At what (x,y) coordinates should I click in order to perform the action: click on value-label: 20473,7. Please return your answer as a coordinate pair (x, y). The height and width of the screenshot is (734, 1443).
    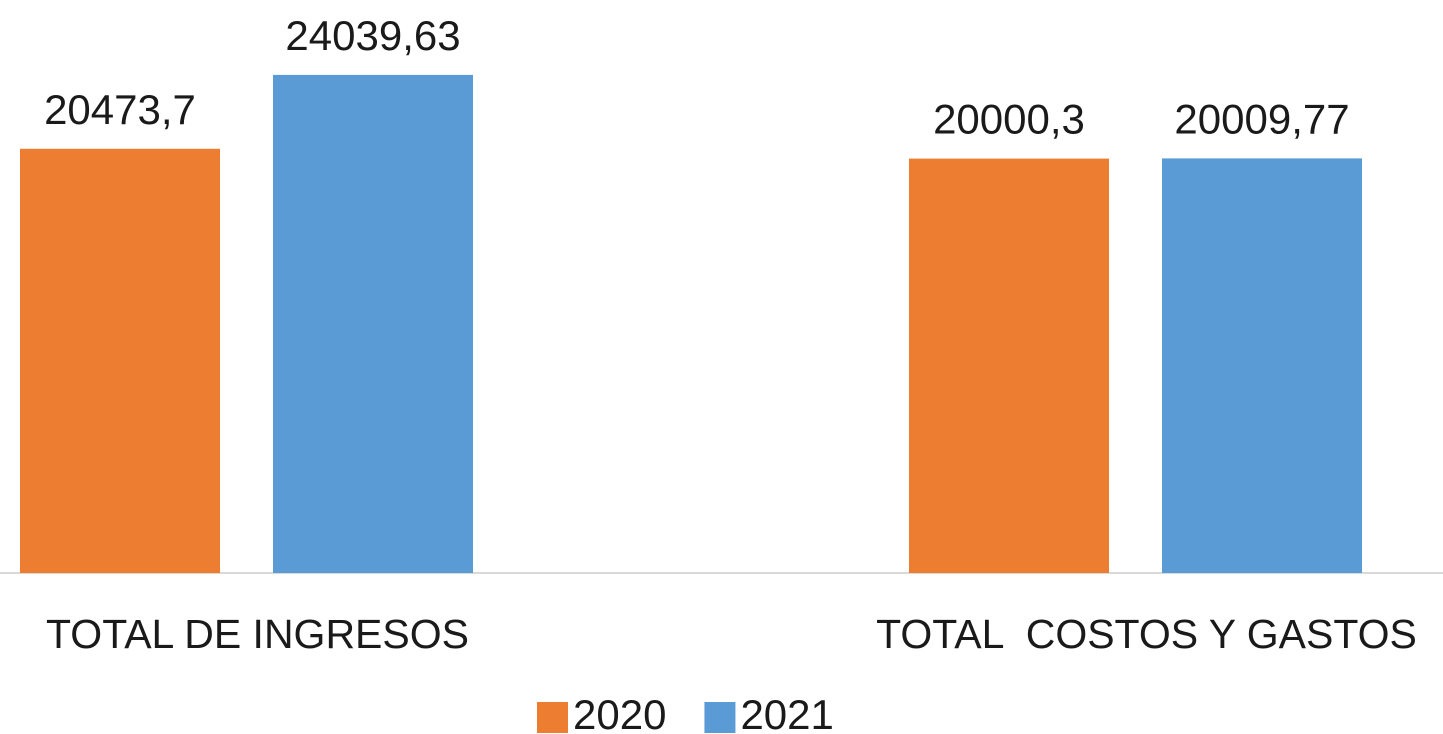
    Looking at the image, I should click on (120, 109).